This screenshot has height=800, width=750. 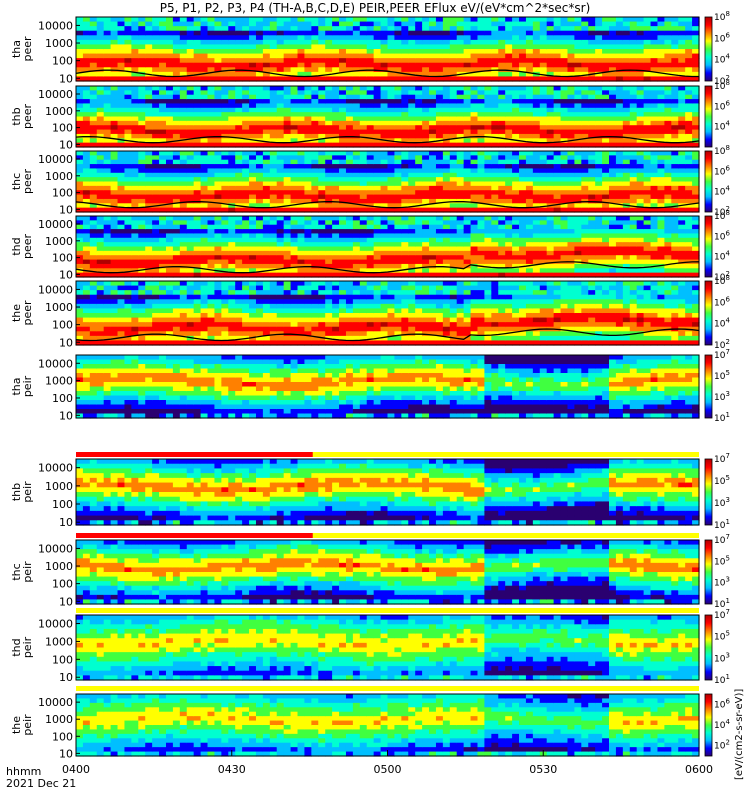 I want to click on x-tick-label: 0400, so click(x=76, y=769).